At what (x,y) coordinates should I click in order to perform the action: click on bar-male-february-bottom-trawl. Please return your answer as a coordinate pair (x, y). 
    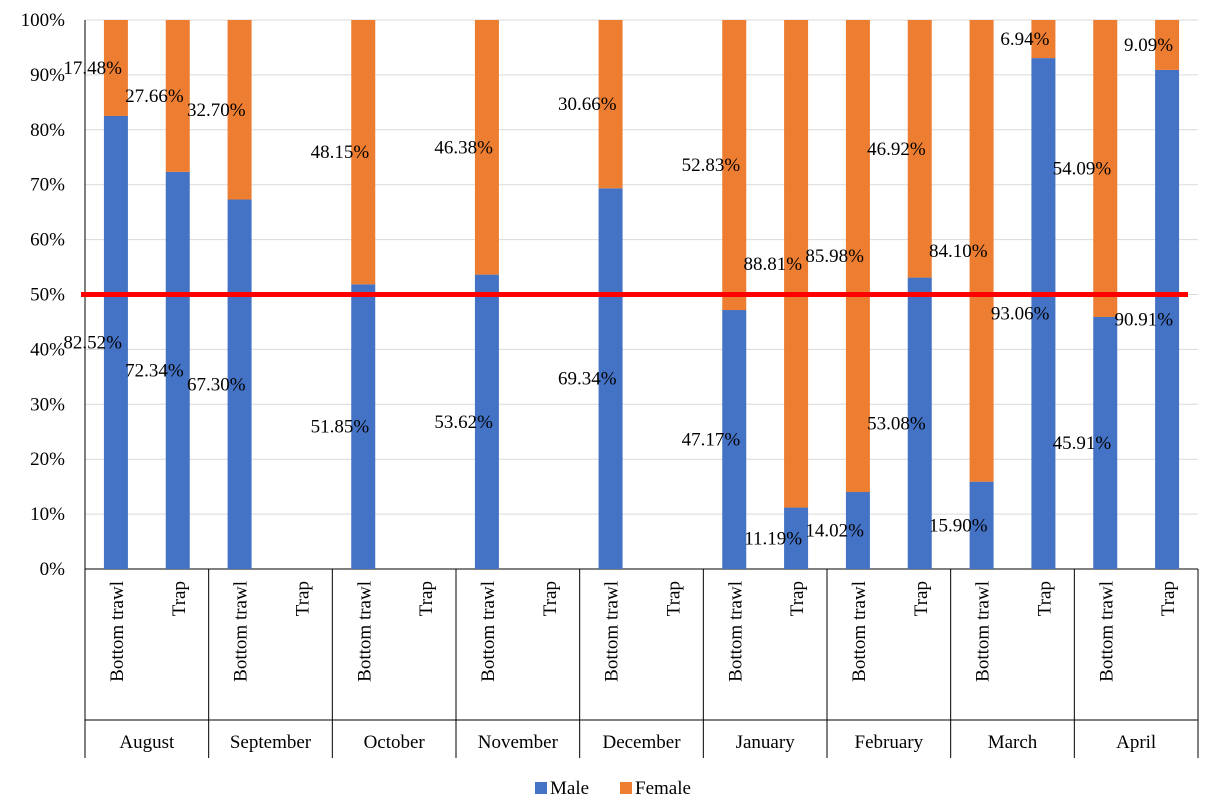
    Looking at the image, I should click on (857, 530).